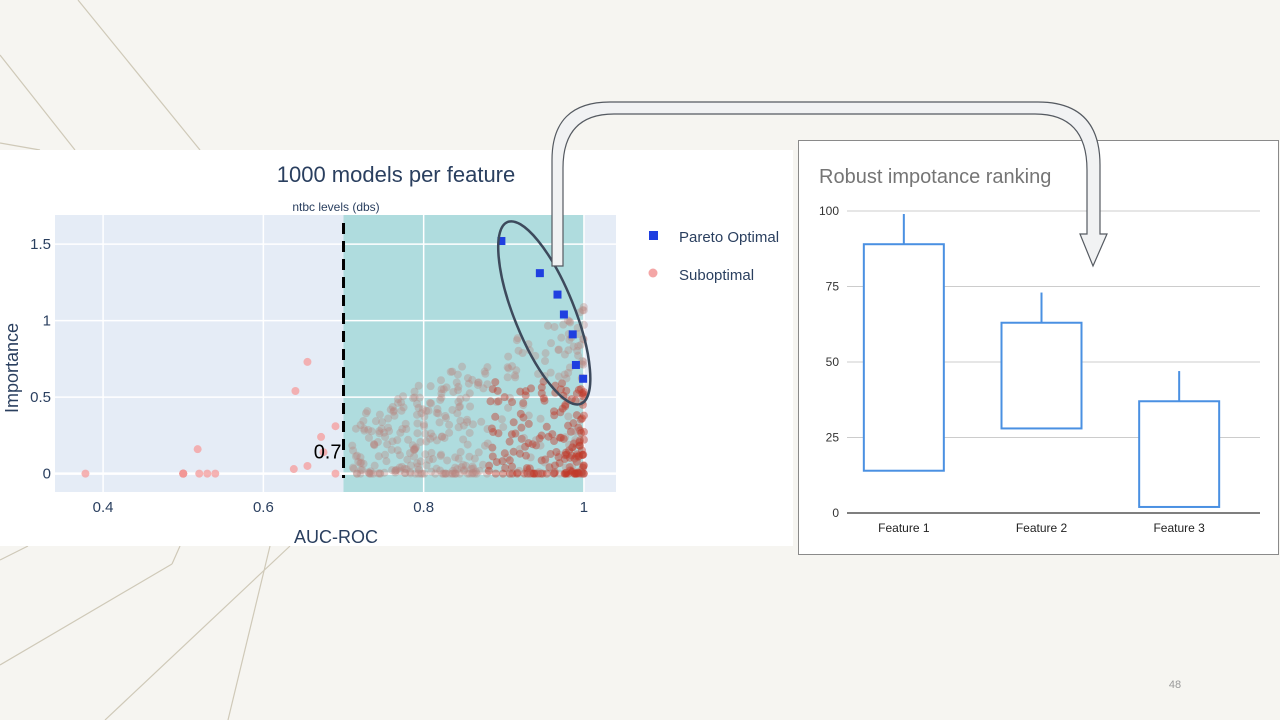 The height and width of the screenshot is (720, 1280). I want to click on box-rect, so click(1041, 375).